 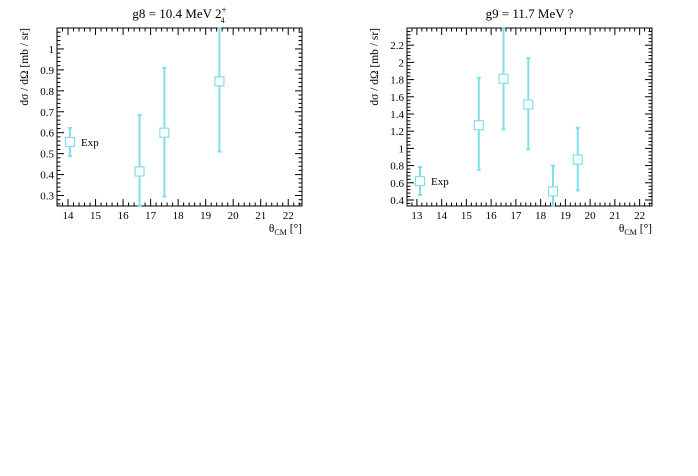 What do you see at coordinates (397, 132) in the screenshot?
I see `y-tick-label: 1.2` at bounding box center [397, 132].